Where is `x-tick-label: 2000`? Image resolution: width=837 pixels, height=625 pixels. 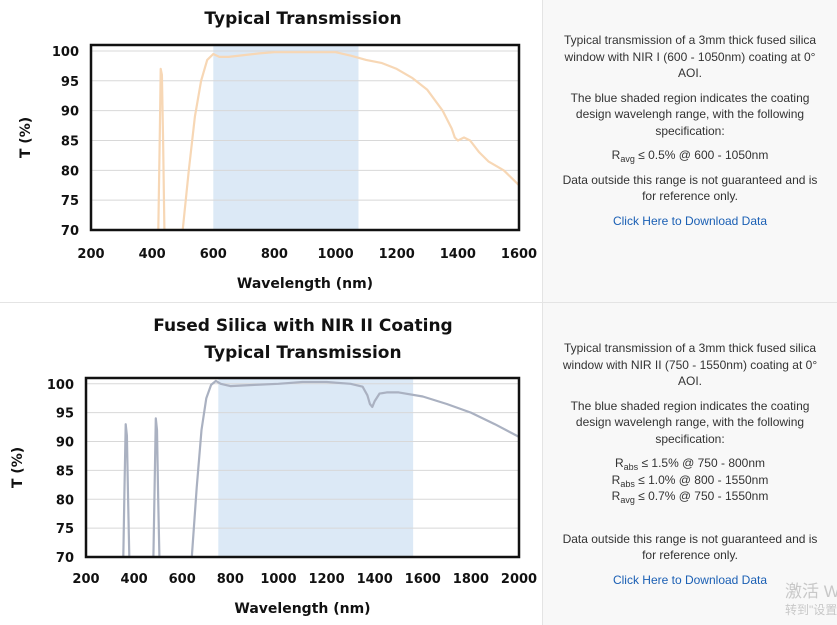
x-tick-label: 2000 is located at coordinates (519, 579).